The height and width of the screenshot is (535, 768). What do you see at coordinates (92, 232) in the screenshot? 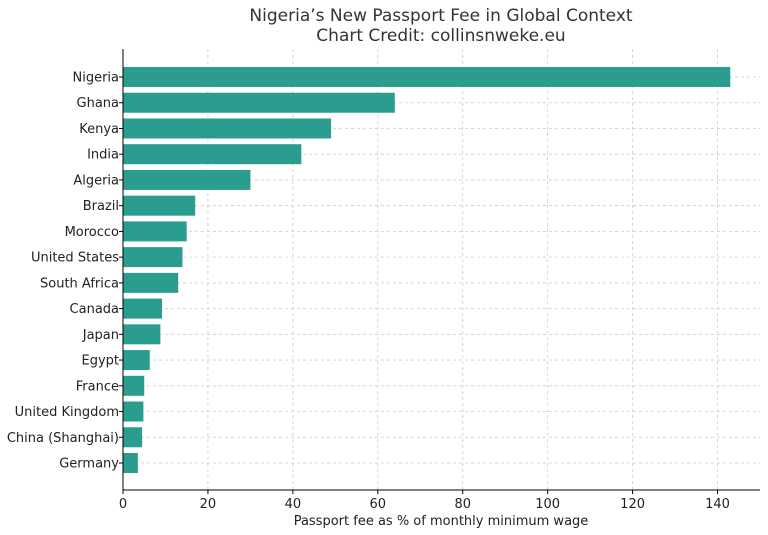
I see `category-label: Morocco` at bounding box center [92, 232].